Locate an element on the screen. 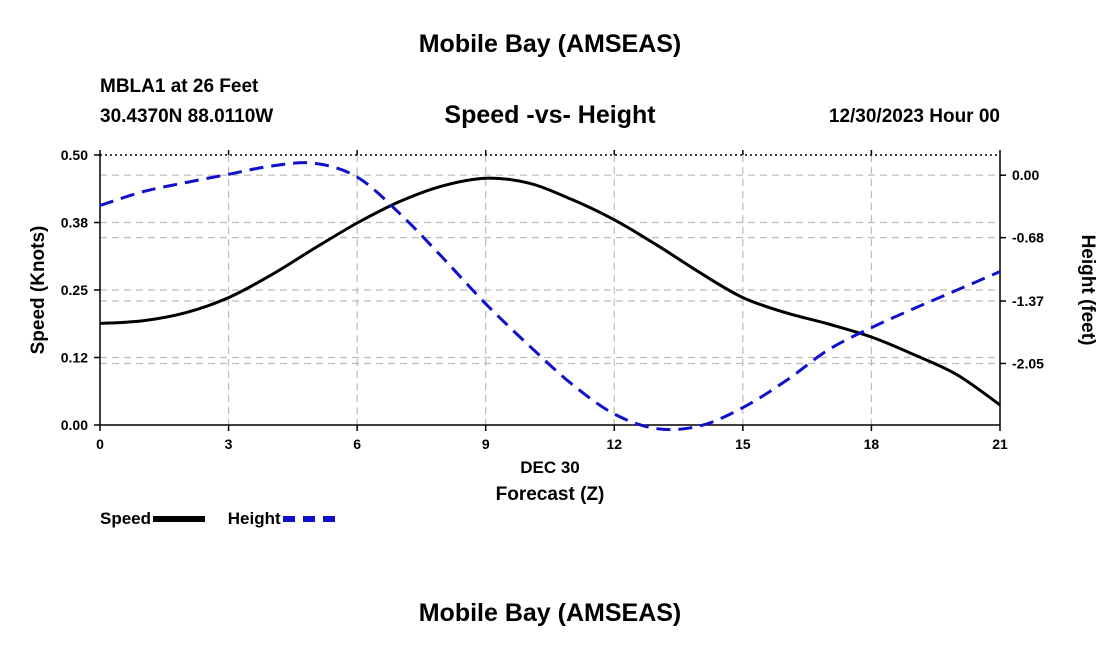 This screenshot has width=1100, height=650. chart-subtitle: Speed -vs- Height is located at coordinates (550, 115).